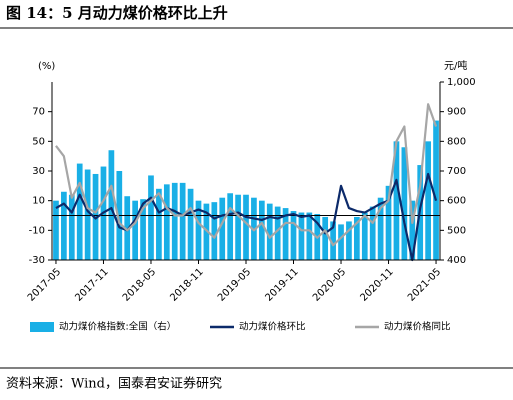 This screenshot has height=400, width=513. What do you see at coordinates (461, 82) in the screenshot?
I see `y2-tick-label: 1,000` at bounding box center [461, 82].